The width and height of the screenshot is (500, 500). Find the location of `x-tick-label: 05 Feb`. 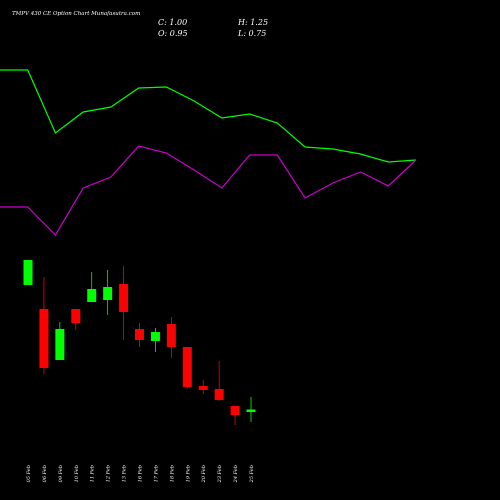

x-tick-label: 05 Feb is located at coordinates (29, 473).